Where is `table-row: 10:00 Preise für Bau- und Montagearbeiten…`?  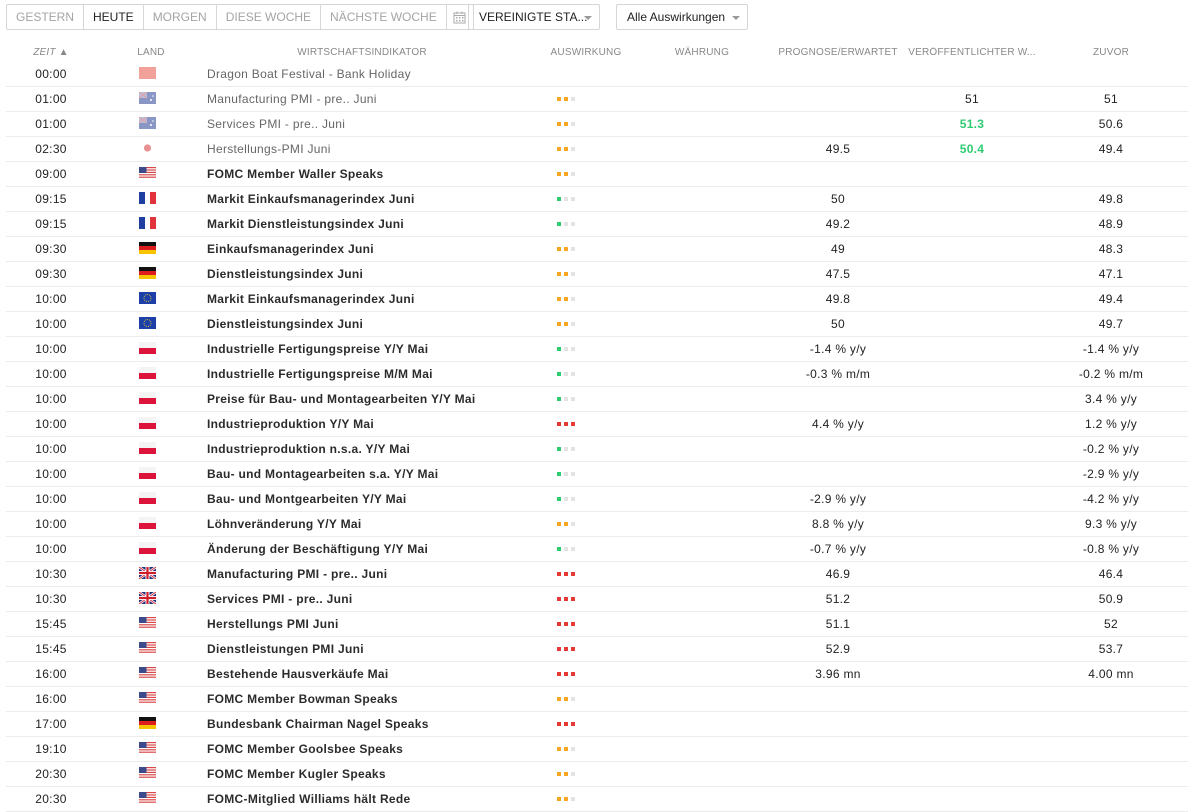
table-row: 10:00 Preise für Bau- und Montagearbeiten… is located at coordinates (597, 399).